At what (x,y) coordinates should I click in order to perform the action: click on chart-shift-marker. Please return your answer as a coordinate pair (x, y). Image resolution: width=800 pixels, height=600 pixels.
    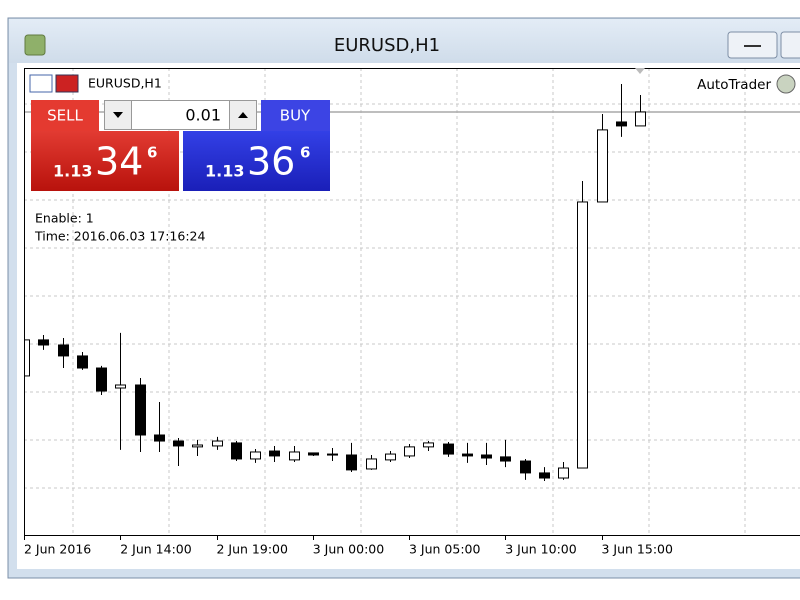
    Looking at the image, I should click on (640, 71).